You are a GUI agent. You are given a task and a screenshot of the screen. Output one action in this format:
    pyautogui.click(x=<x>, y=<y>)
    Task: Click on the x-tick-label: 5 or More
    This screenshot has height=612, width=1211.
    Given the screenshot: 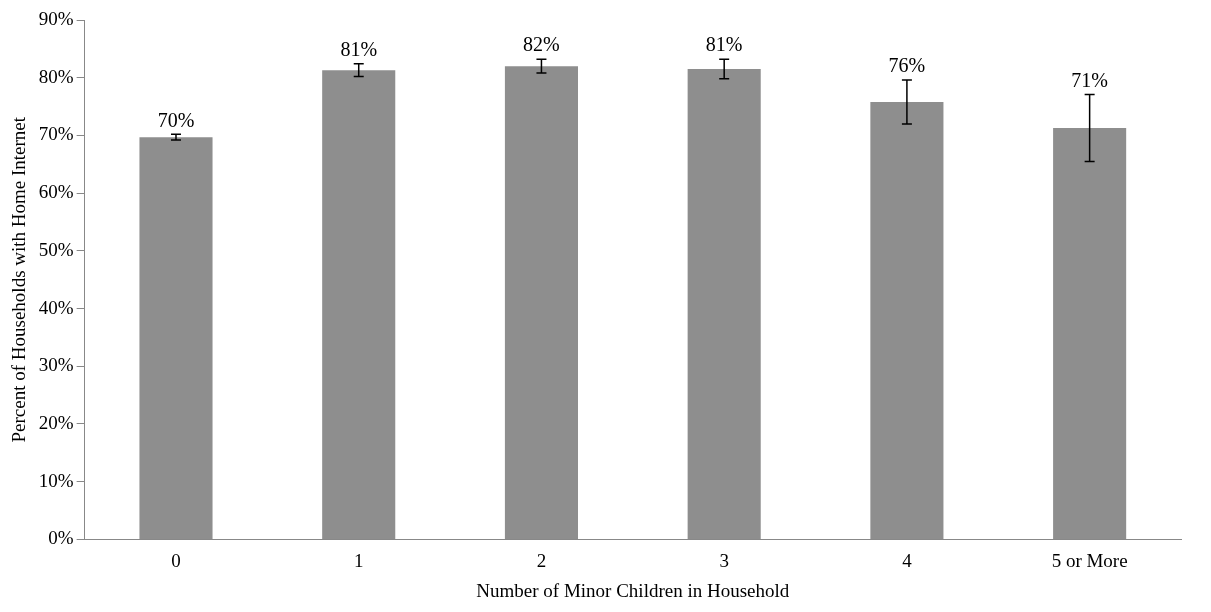 What is the action you would take?
    pyautogui.click(x=1089, y=560)
    